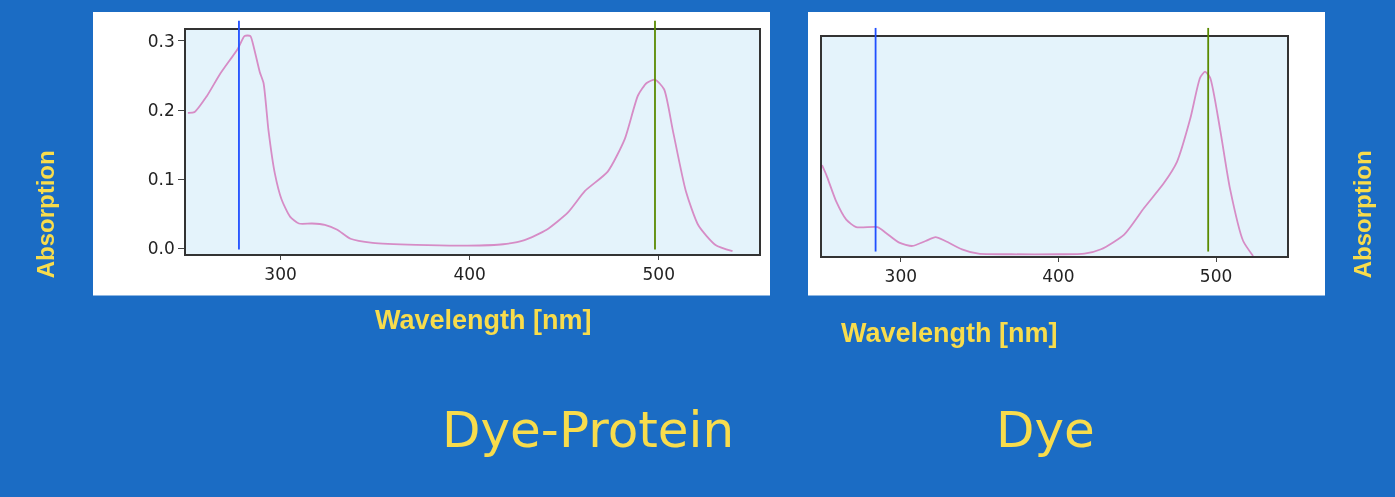  What do you see at coordinates (588, 430) in the screenshot?
I see `text: Dye-Protein` at bounding box center [588, 430].